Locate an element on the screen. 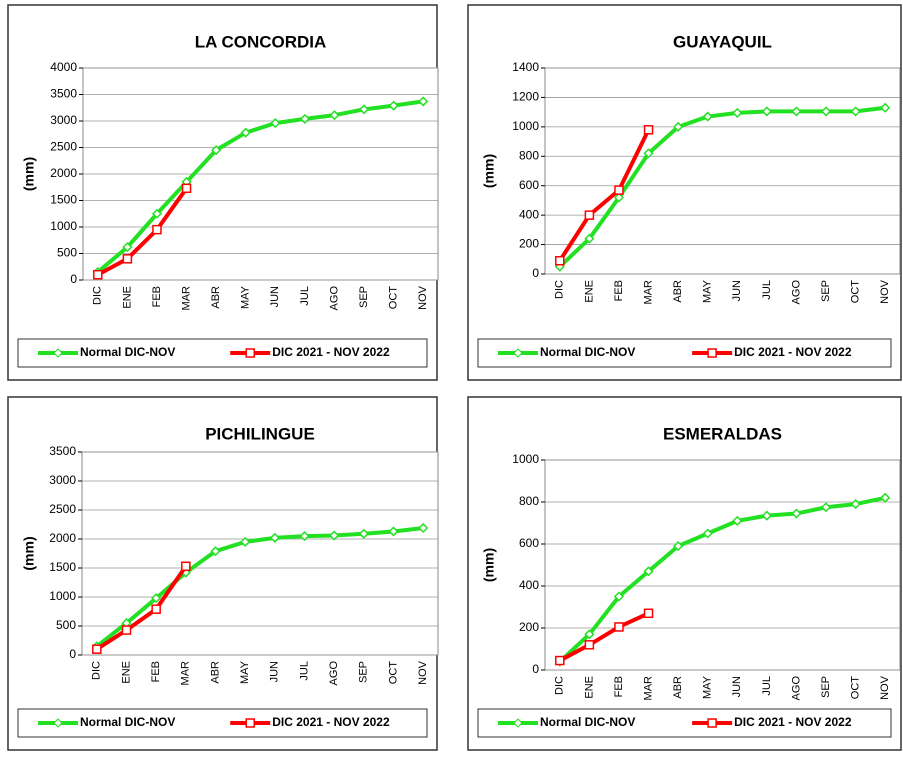 The width and height of the screenshot is (903, 758). y-tick-label: 1400 is located at coordinates (525, 67).